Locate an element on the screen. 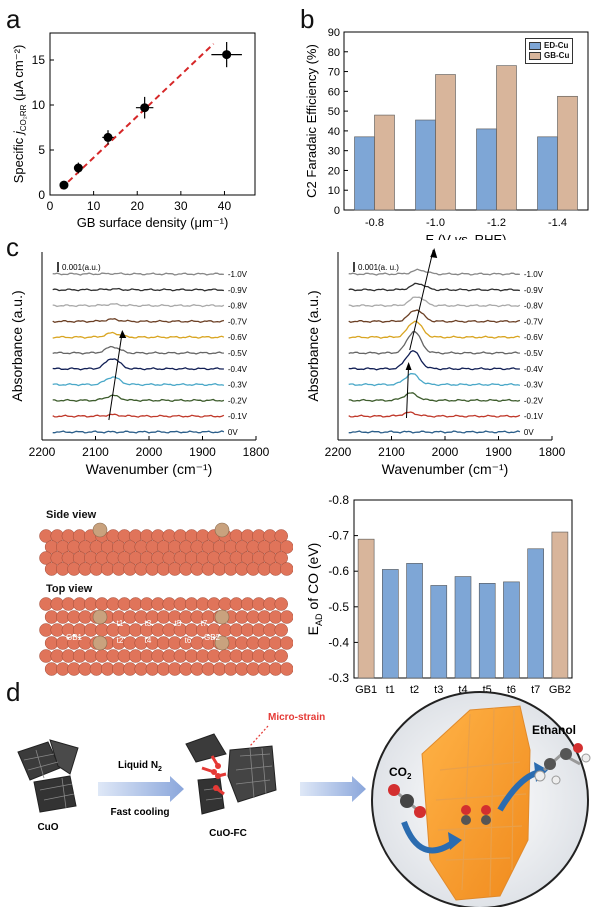 Image resolution: width=596 pixels, height=907 pixels. x-tick-label-c3: t3 is located at coordinates (438, 690).